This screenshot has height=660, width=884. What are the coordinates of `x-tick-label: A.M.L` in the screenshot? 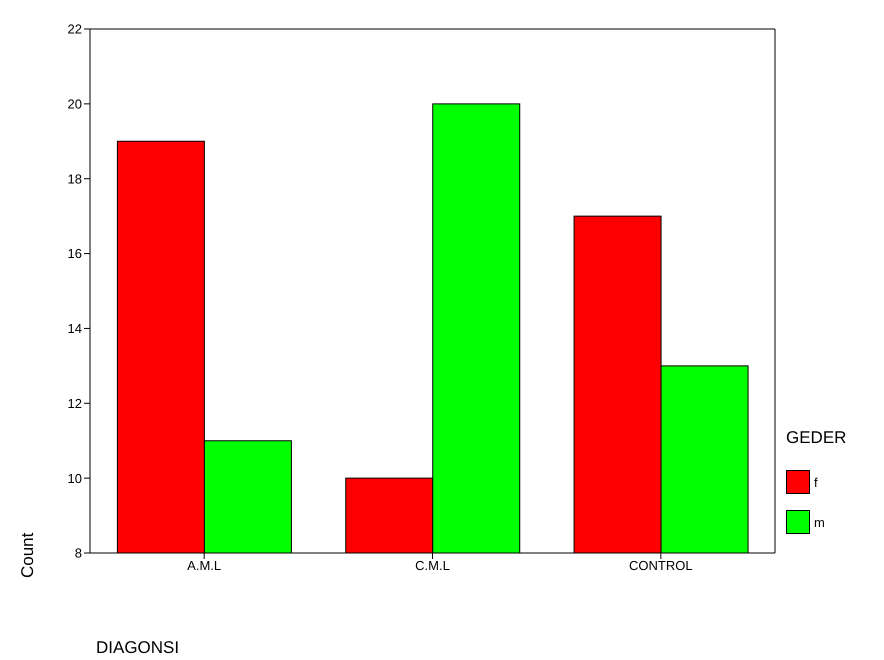 It's located at (204, 566).